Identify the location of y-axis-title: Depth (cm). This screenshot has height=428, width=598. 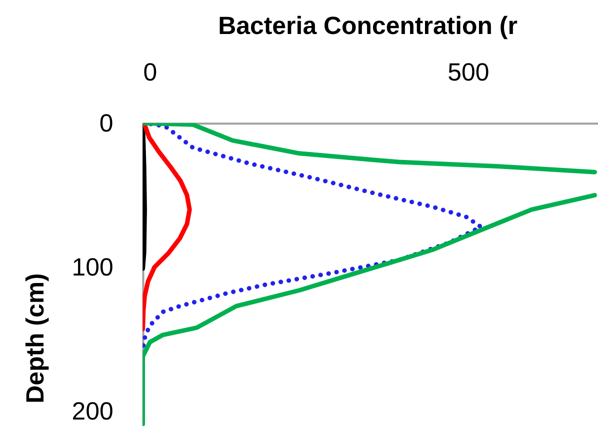
(35, 338).